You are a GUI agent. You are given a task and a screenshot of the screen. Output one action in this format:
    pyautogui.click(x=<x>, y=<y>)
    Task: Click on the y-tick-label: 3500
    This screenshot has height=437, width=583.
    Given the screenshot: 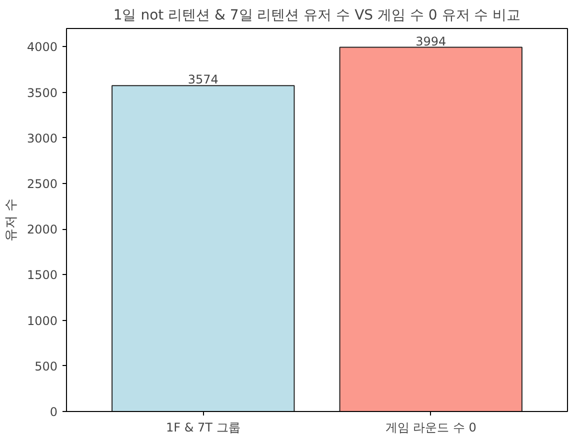 What is the action you would take?
    pyautogui.click(x=42, y=93)
    